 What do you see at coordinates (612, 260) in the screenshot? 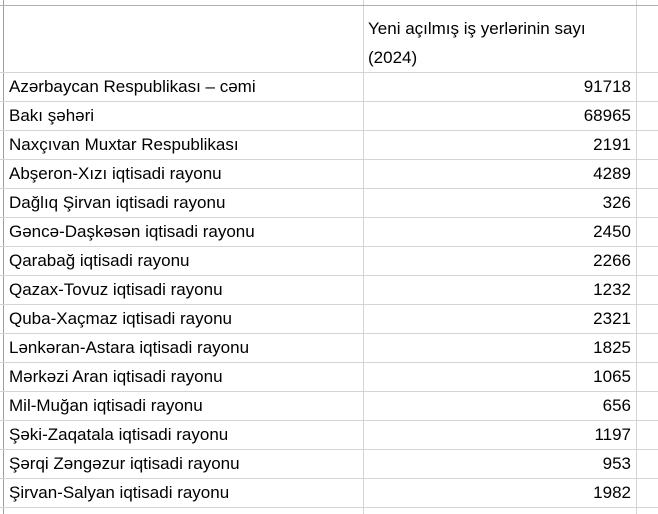
I see `value-cell: 2266` at bounding box center [612, 260].